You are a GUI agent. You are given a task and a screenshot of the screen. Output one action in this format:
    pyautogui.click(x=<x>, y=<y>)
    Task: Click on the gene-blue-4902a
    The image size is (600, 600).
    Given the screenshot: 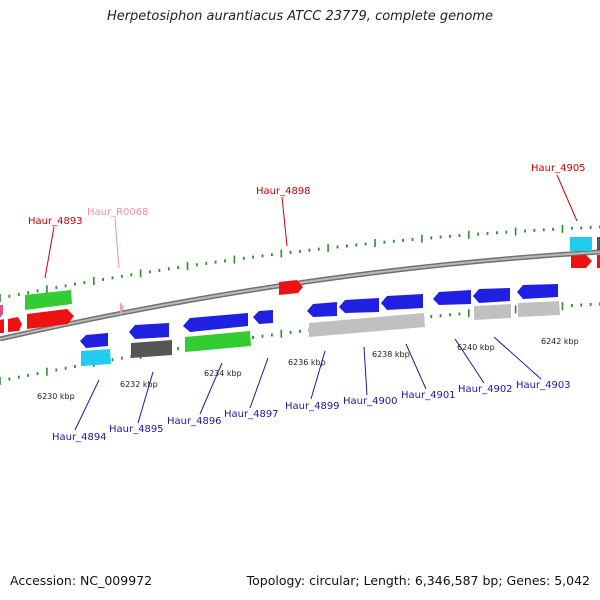 What is the action you would take?
    pyautogui.click(x=452, y=297)
    